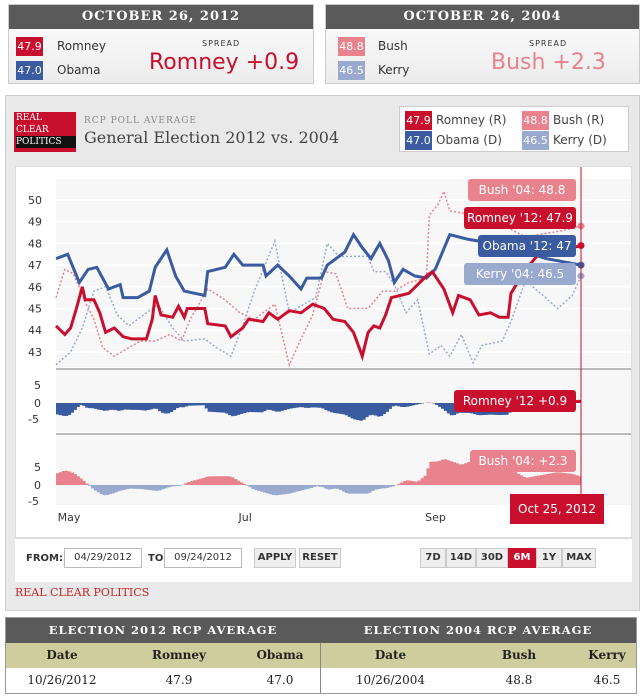 The height and width of the screenshot is (696, 644). I want to click on from-label: FROM:, so click(44, 558).